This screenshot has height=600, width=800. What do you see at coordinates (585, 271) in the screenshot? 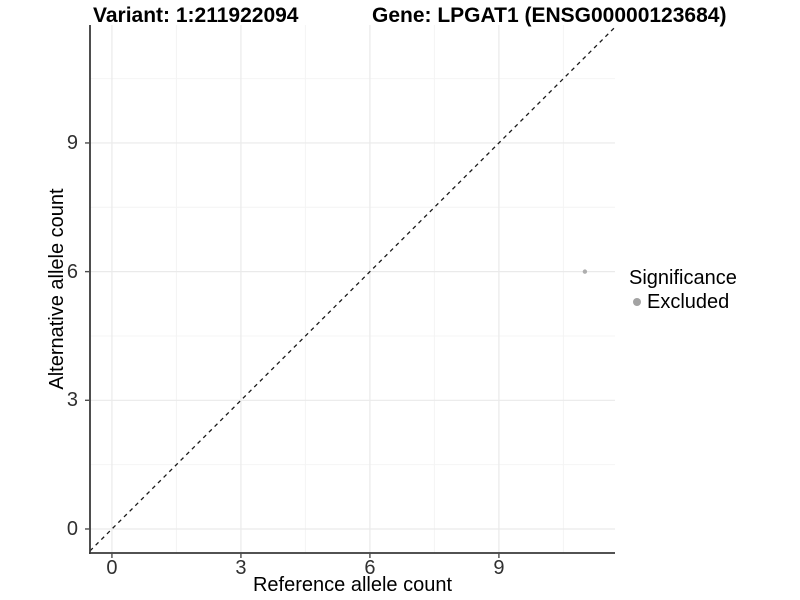
I see `data-point` at bounding box center [585, 271].